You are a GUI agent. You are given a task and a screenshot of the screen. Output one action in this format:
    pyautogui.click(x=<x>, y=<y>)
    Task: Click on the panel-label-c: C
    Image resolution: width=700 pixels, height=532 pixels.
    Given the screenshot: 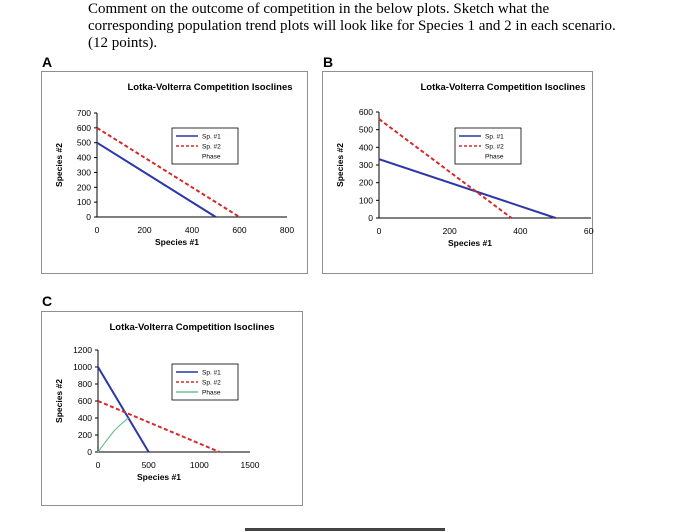 What is the action you would take?
    pyautogui.click(x=47, y=301)
    